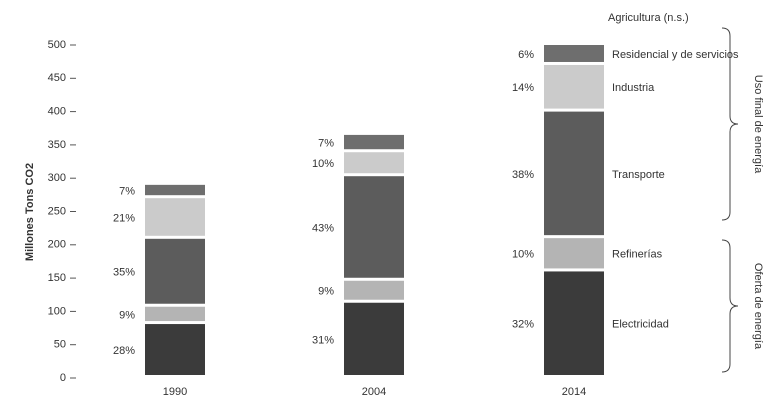 The width and height of the screenshot is (778, 400). What do you see at coordinates (30, 212) in the screenshot?
I see `y-axis-title: Millones Tons CO2` at bounding box center [30, 212].